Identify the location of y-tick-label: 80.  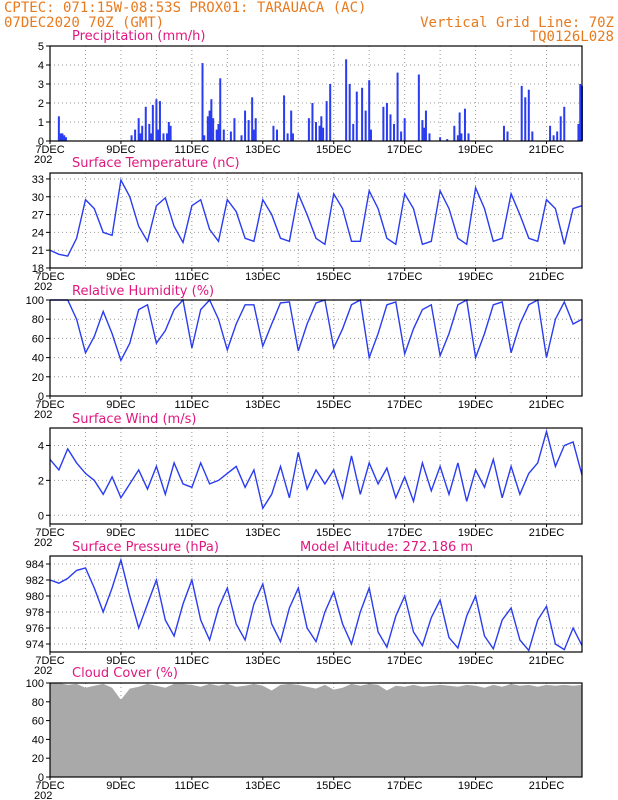
(38, 320).